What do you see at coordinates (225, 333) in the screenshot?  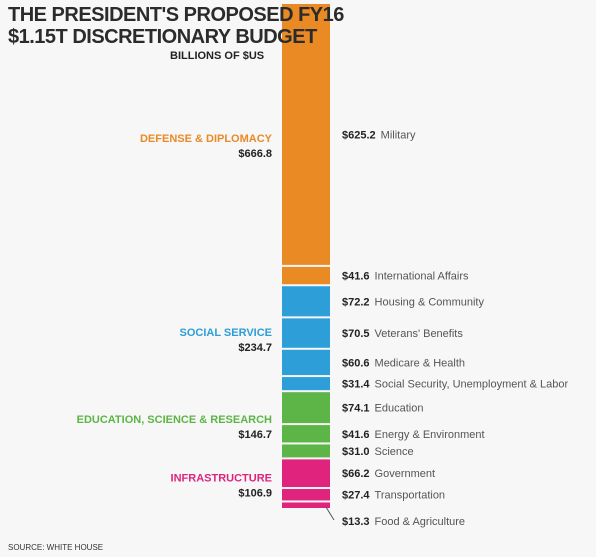 I see `group-label: SOCIAL SERVICE` at bounding box center [225, 333].